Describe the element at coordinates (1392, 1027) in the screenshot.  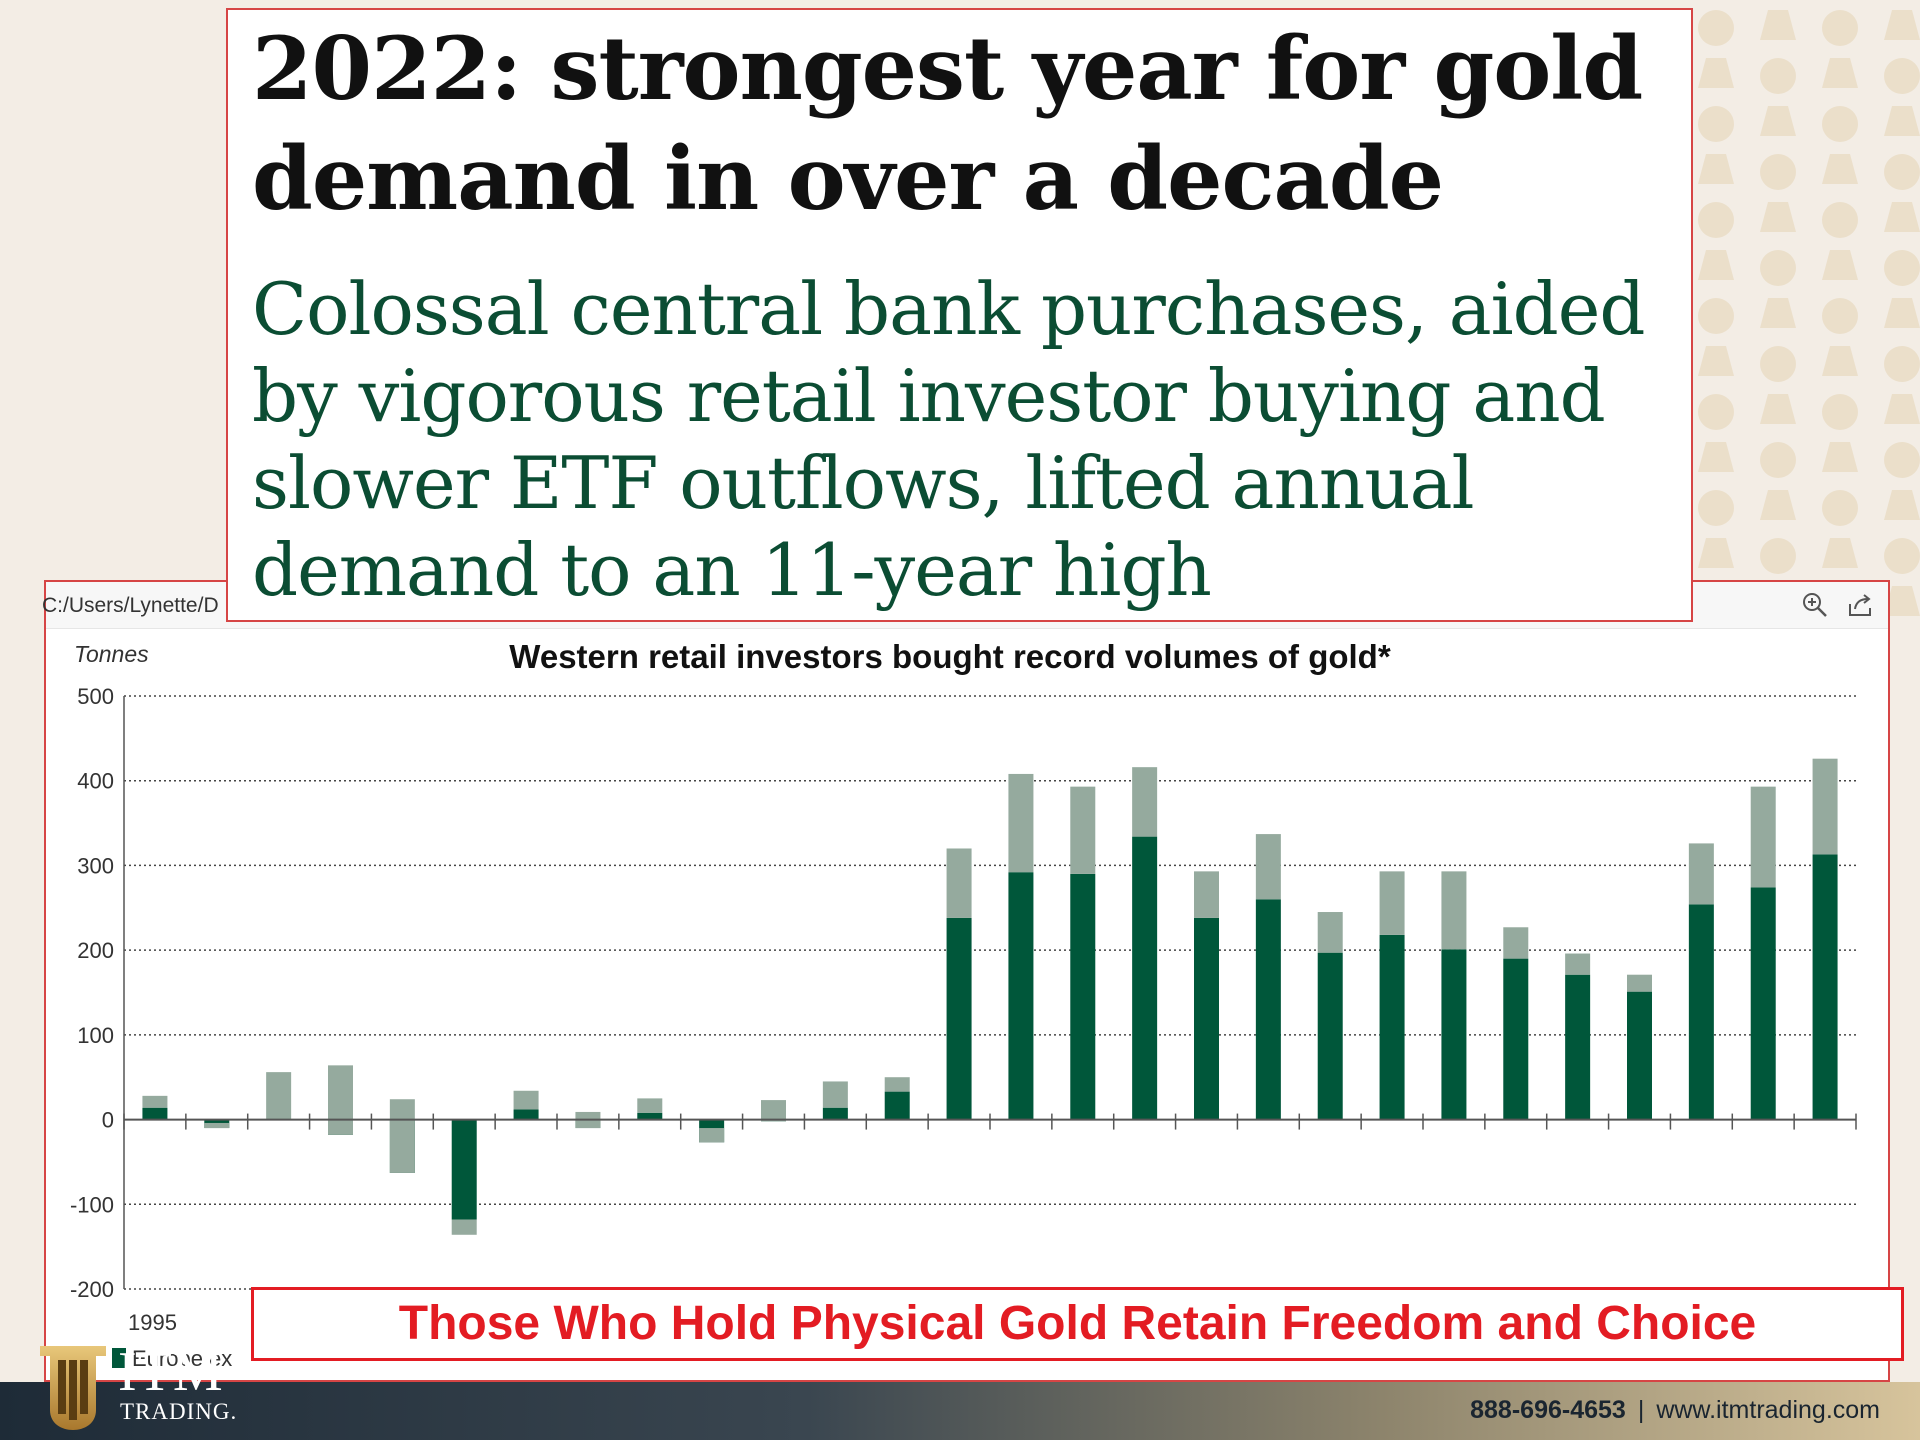
I see `bar-dark-2015` at that location.